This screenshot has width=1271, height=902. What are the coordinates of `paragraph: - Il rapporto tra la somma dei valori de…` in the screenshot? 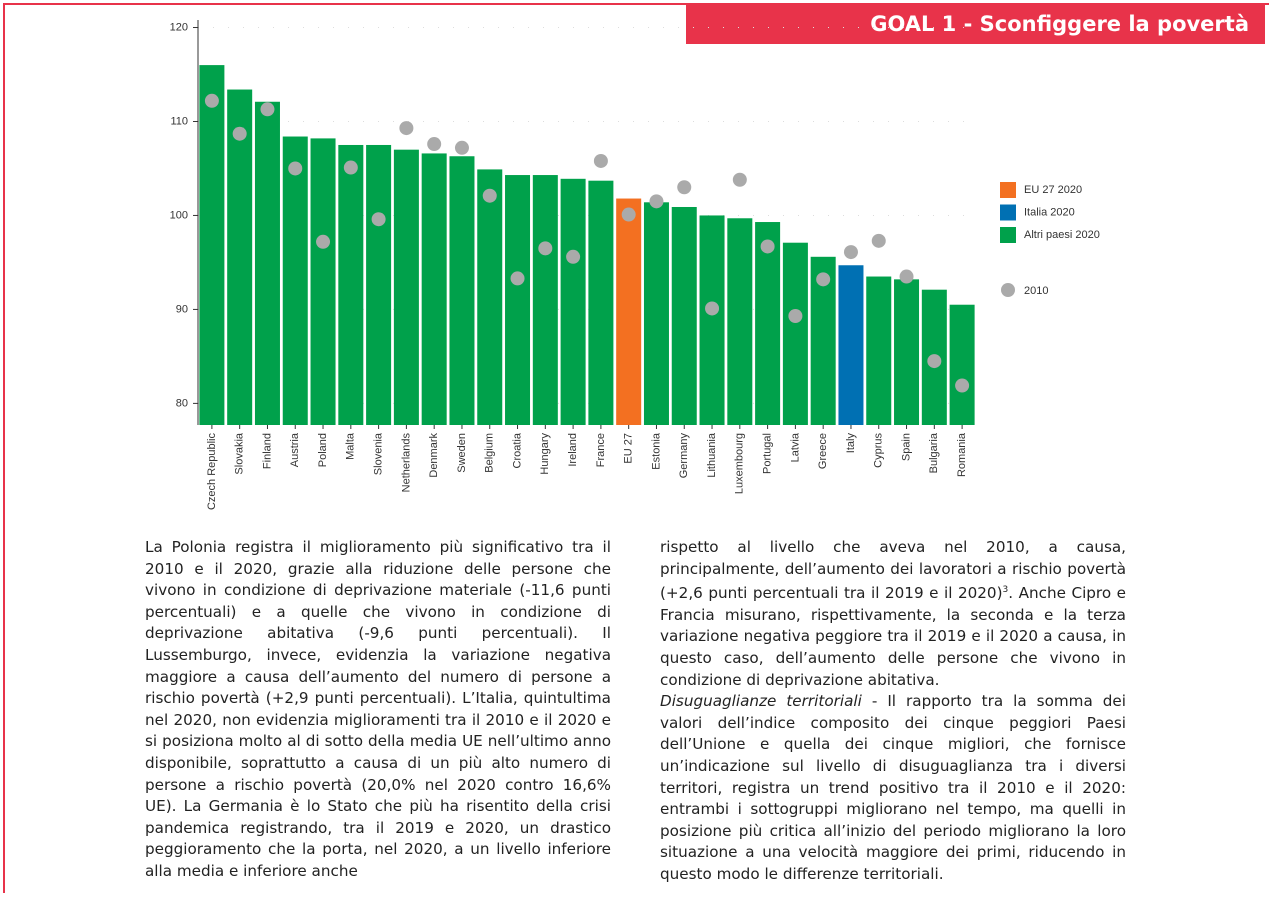 It's located at (893, 787).